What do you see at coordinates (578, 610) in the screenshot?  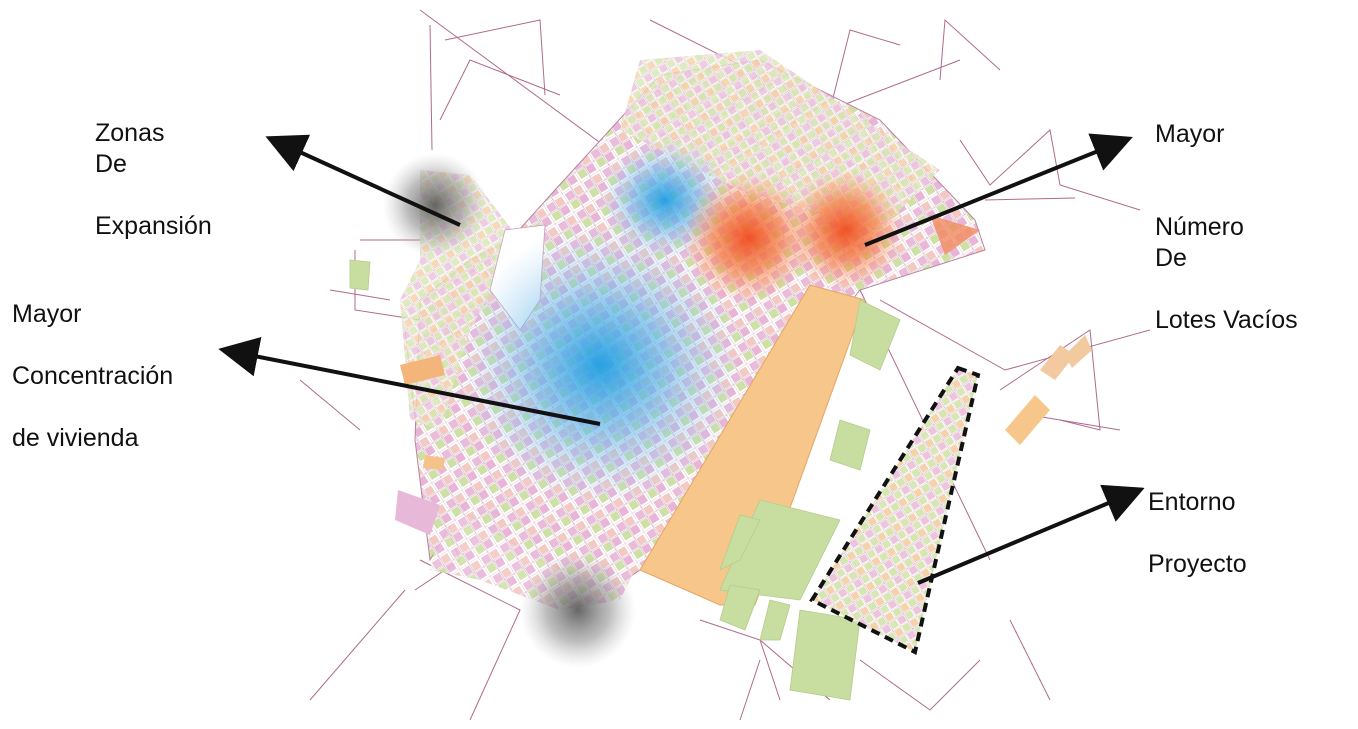 I see `expansion-zone-south` at bounding box center [578, 610].